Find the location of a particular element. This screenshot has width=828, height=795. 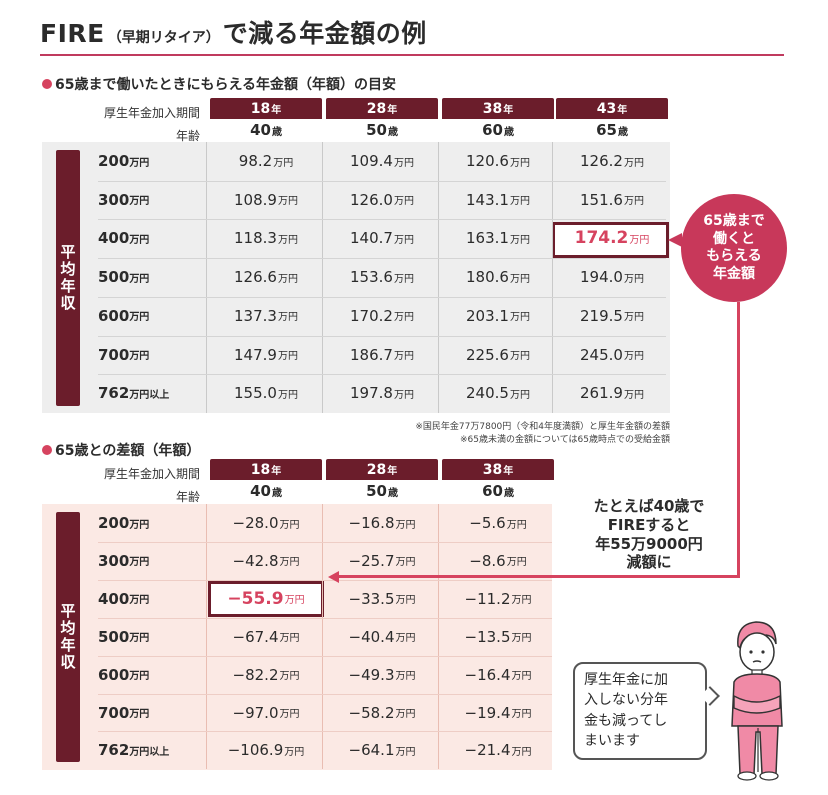

arrow-horizontal is located at coordinates (538, 576).